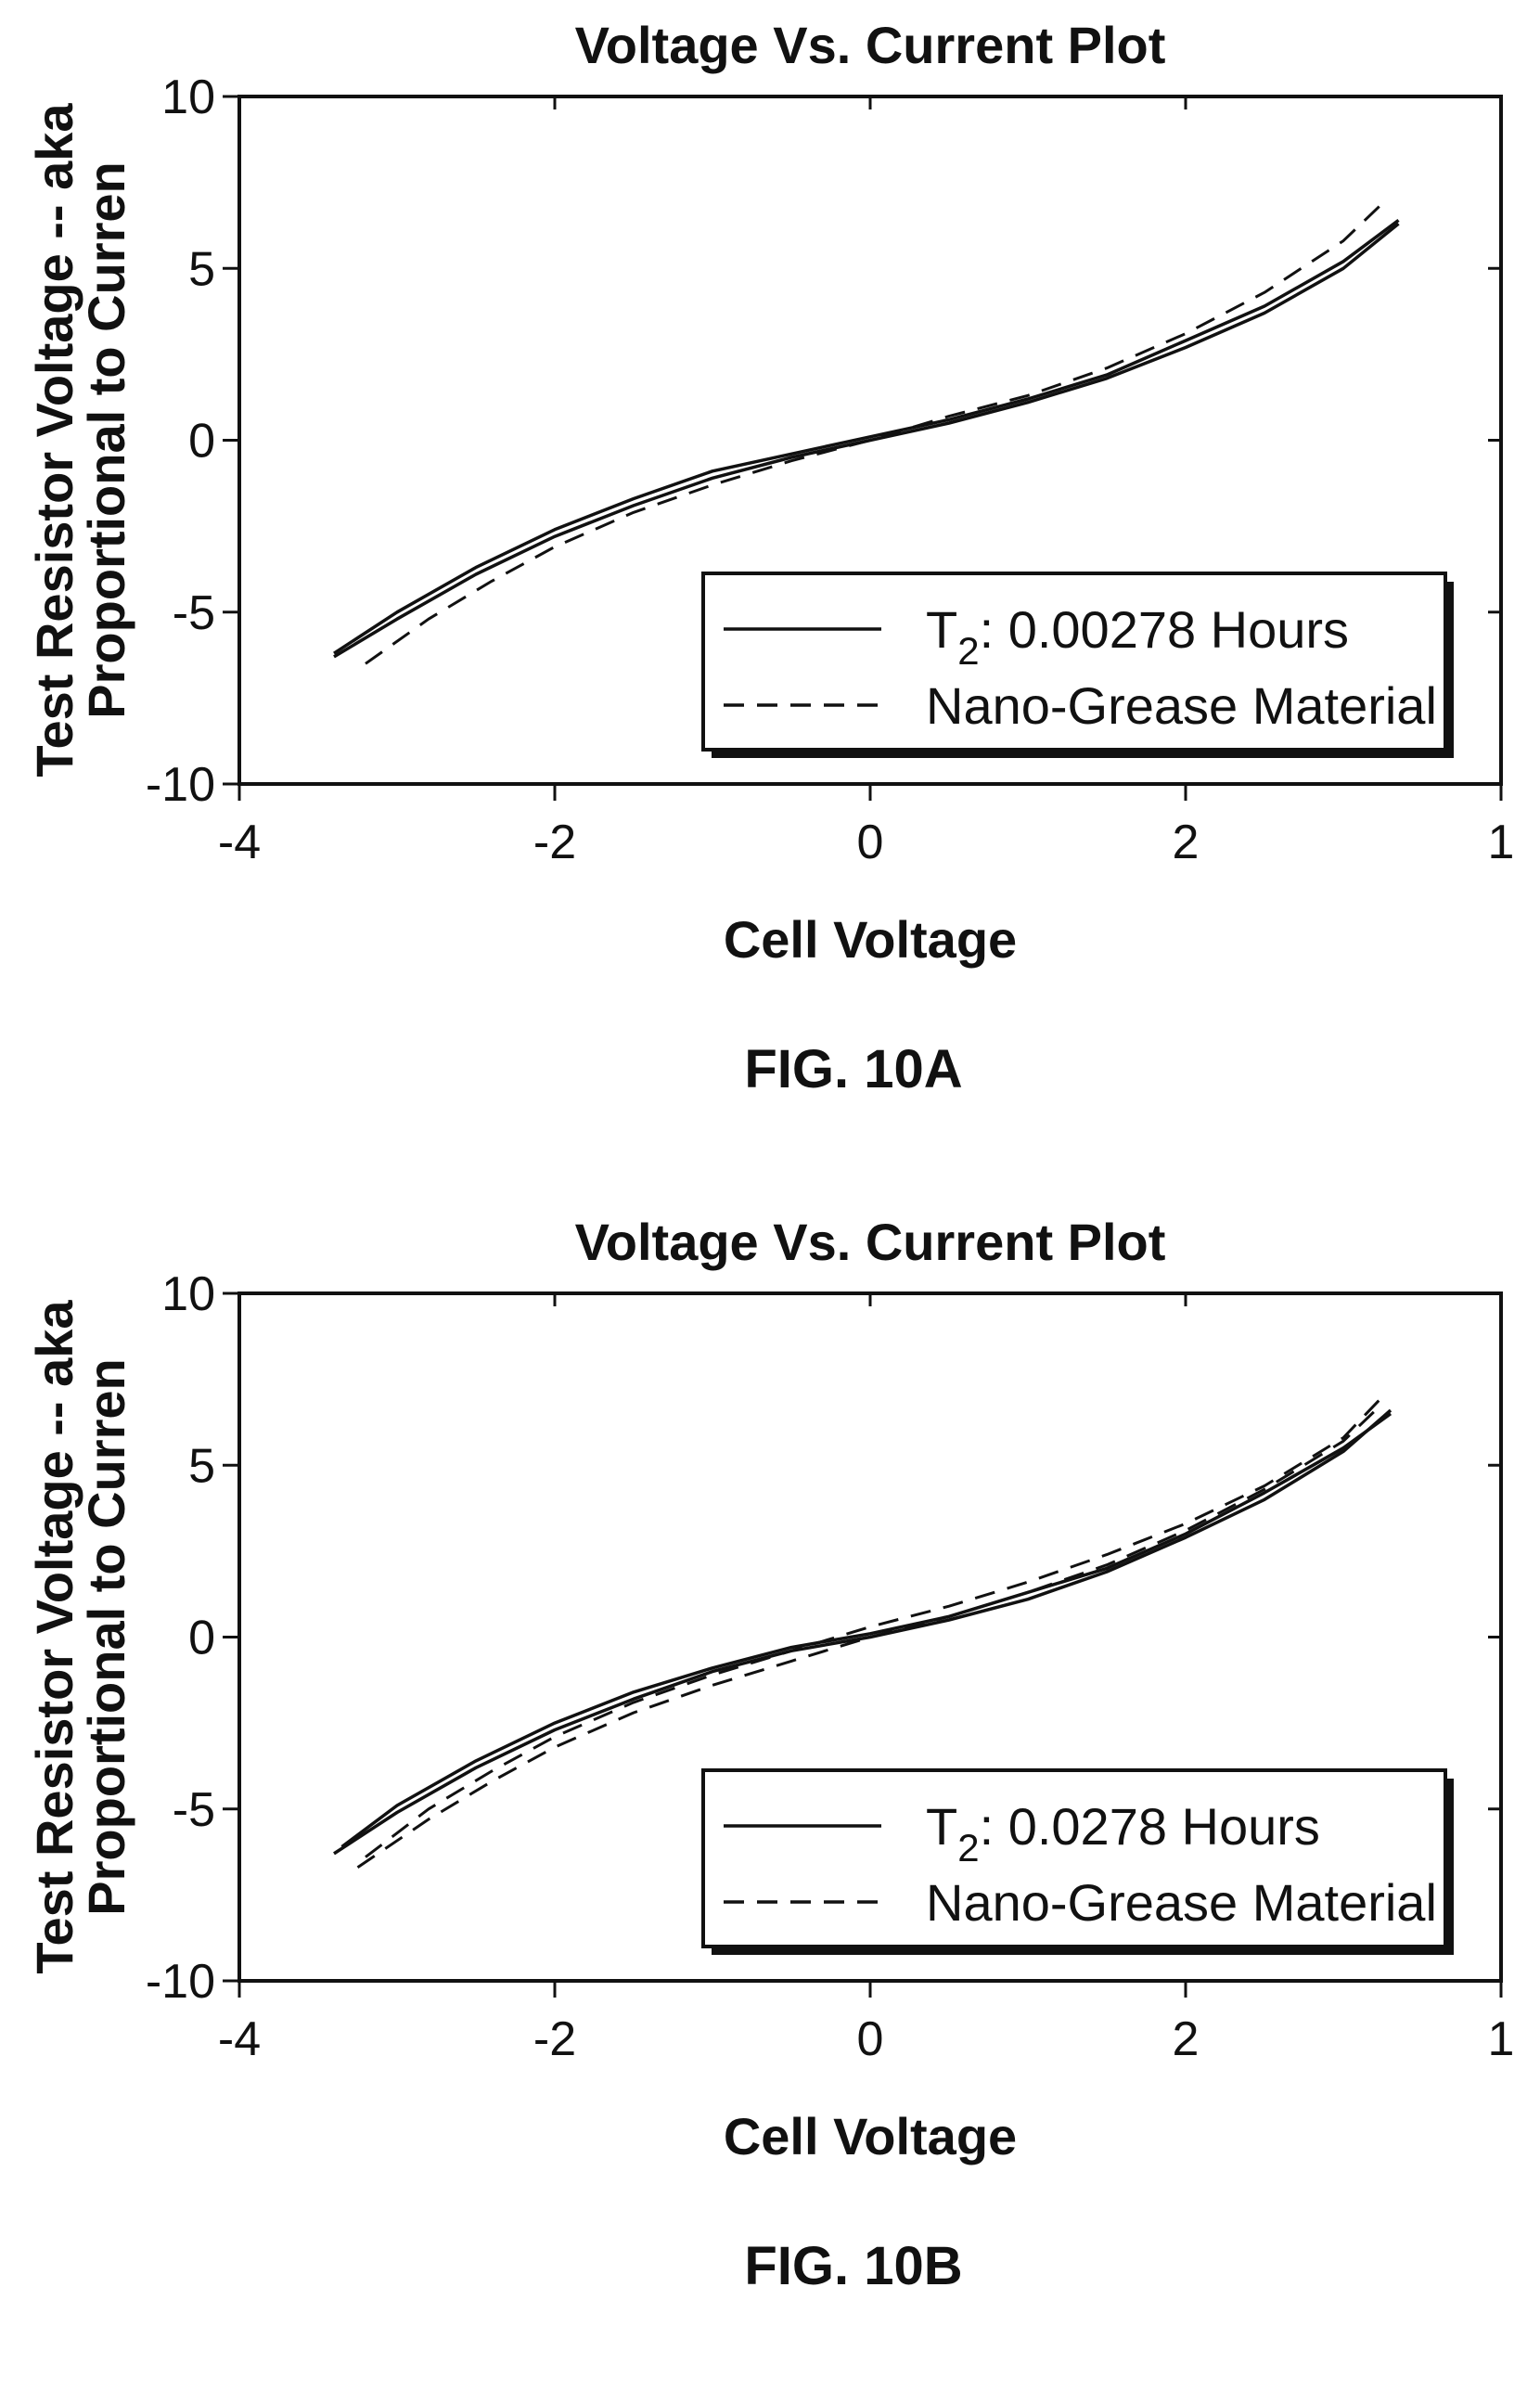  Describe the element at coordinates (1150, 1827) in the screenshot. I see `legend-label-rest: : 0.0278 Hours` at that location.